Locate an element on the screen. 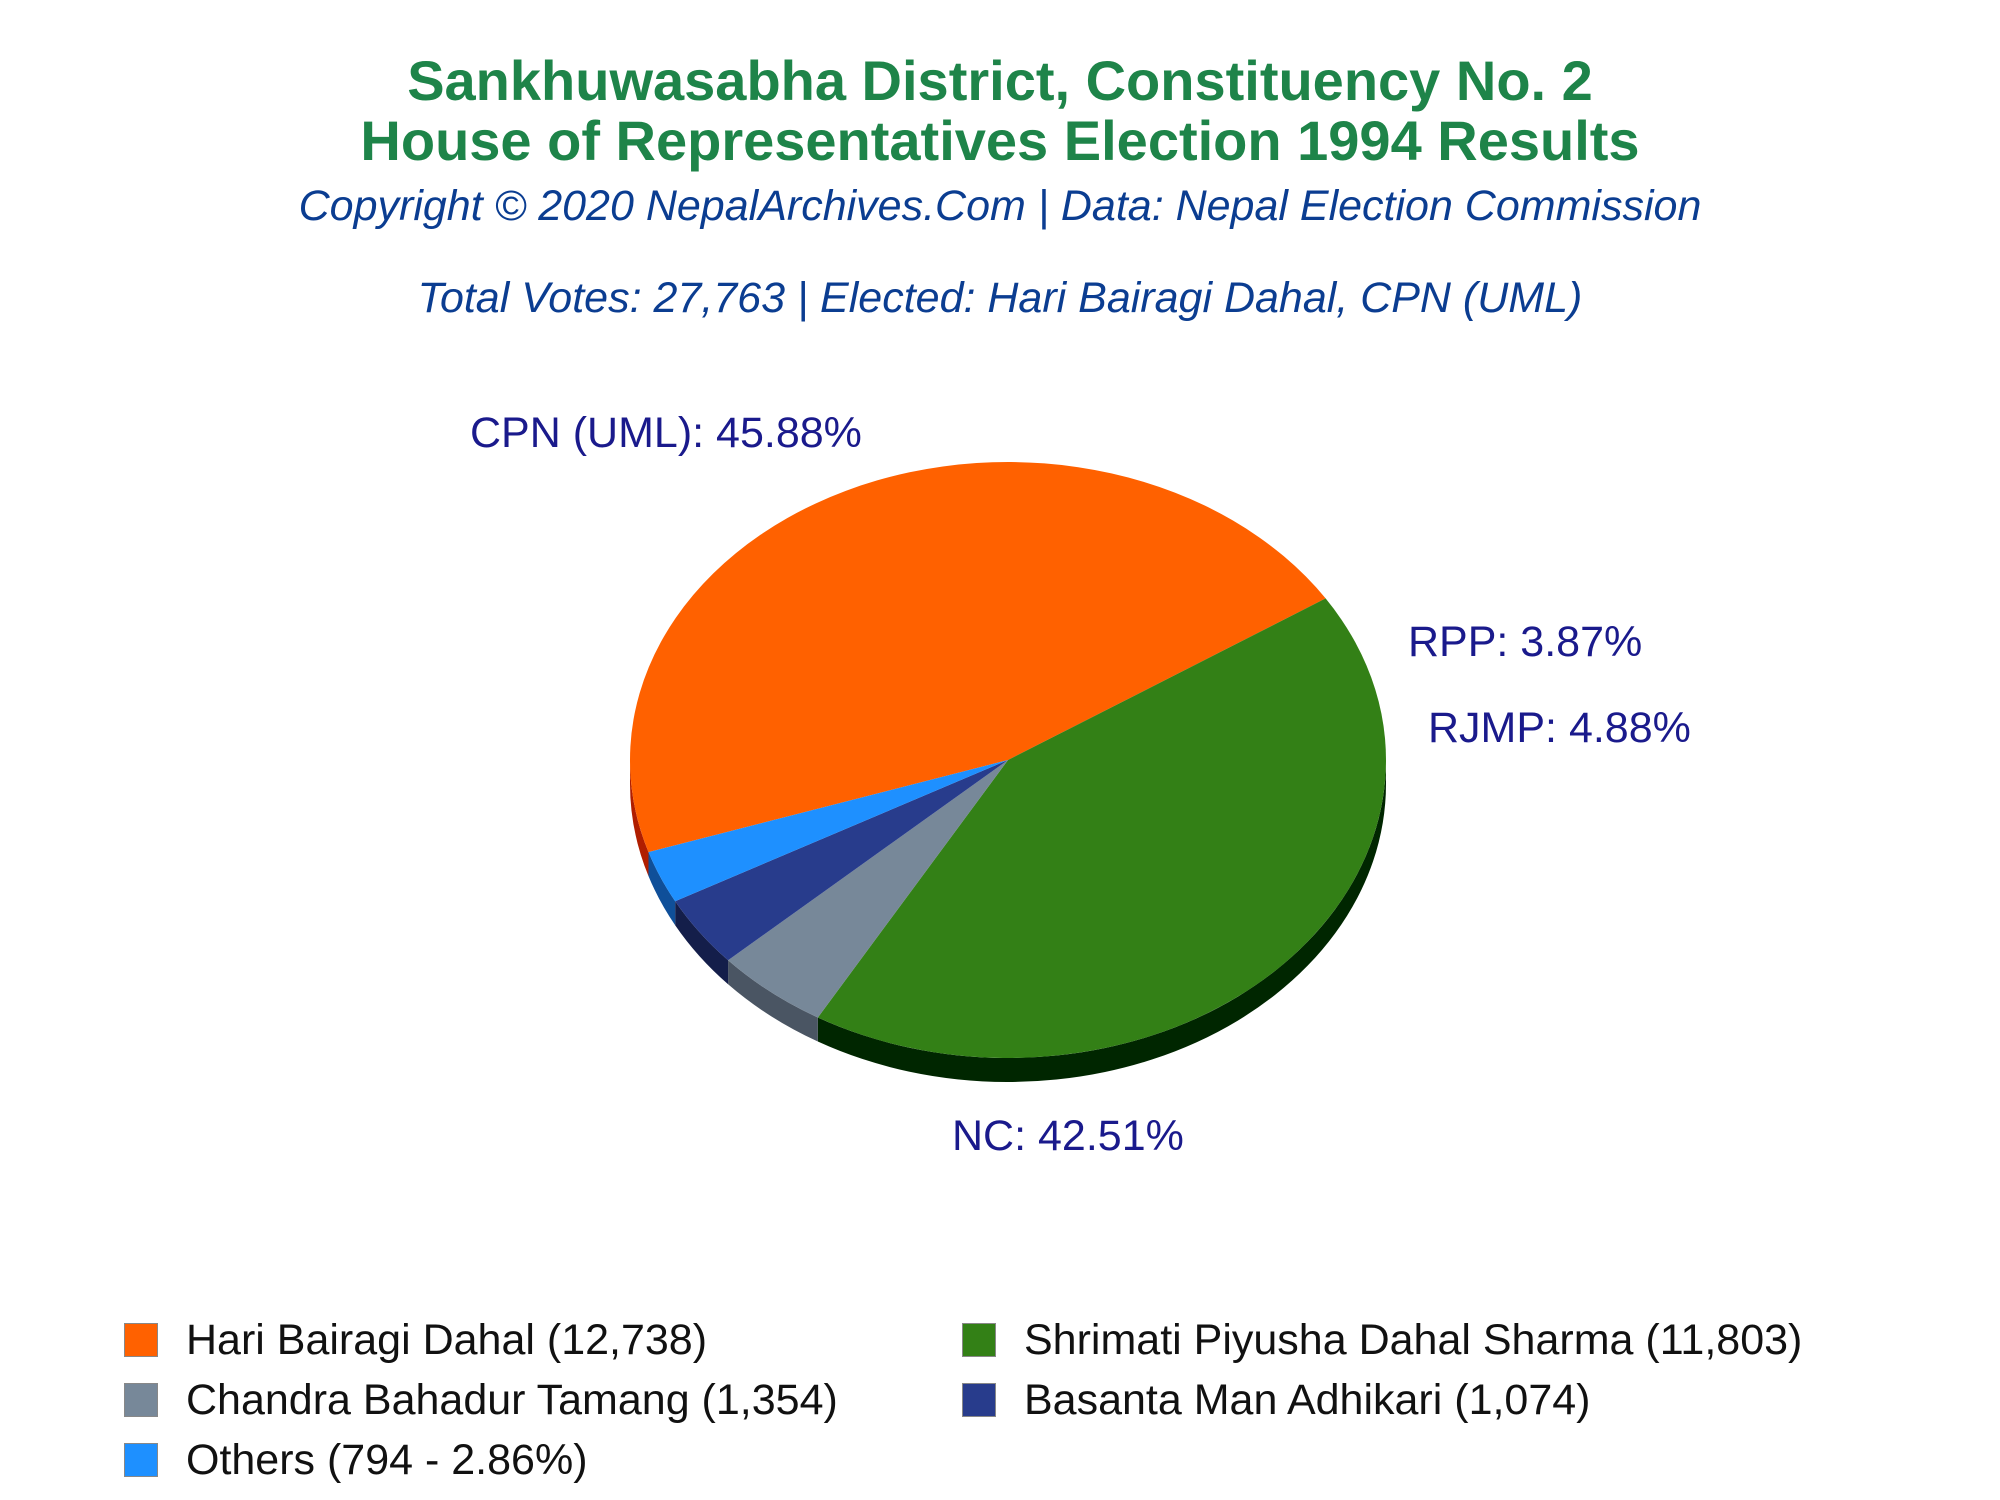  legend-item: Hari Bairagi Dahal (12,738) is located at coordinates (415, 1340).